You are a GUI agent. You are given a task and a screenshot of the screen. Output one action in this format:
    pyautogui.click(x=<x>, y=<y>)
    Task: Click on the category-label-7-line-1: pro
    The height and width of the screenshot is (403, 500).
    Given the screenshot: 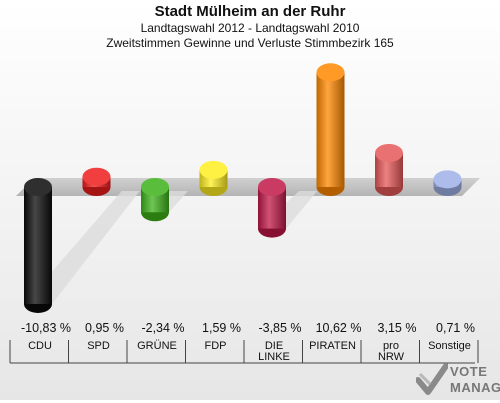 What is the action you would take?
    pyautogui.click(x=391, y=346)
    